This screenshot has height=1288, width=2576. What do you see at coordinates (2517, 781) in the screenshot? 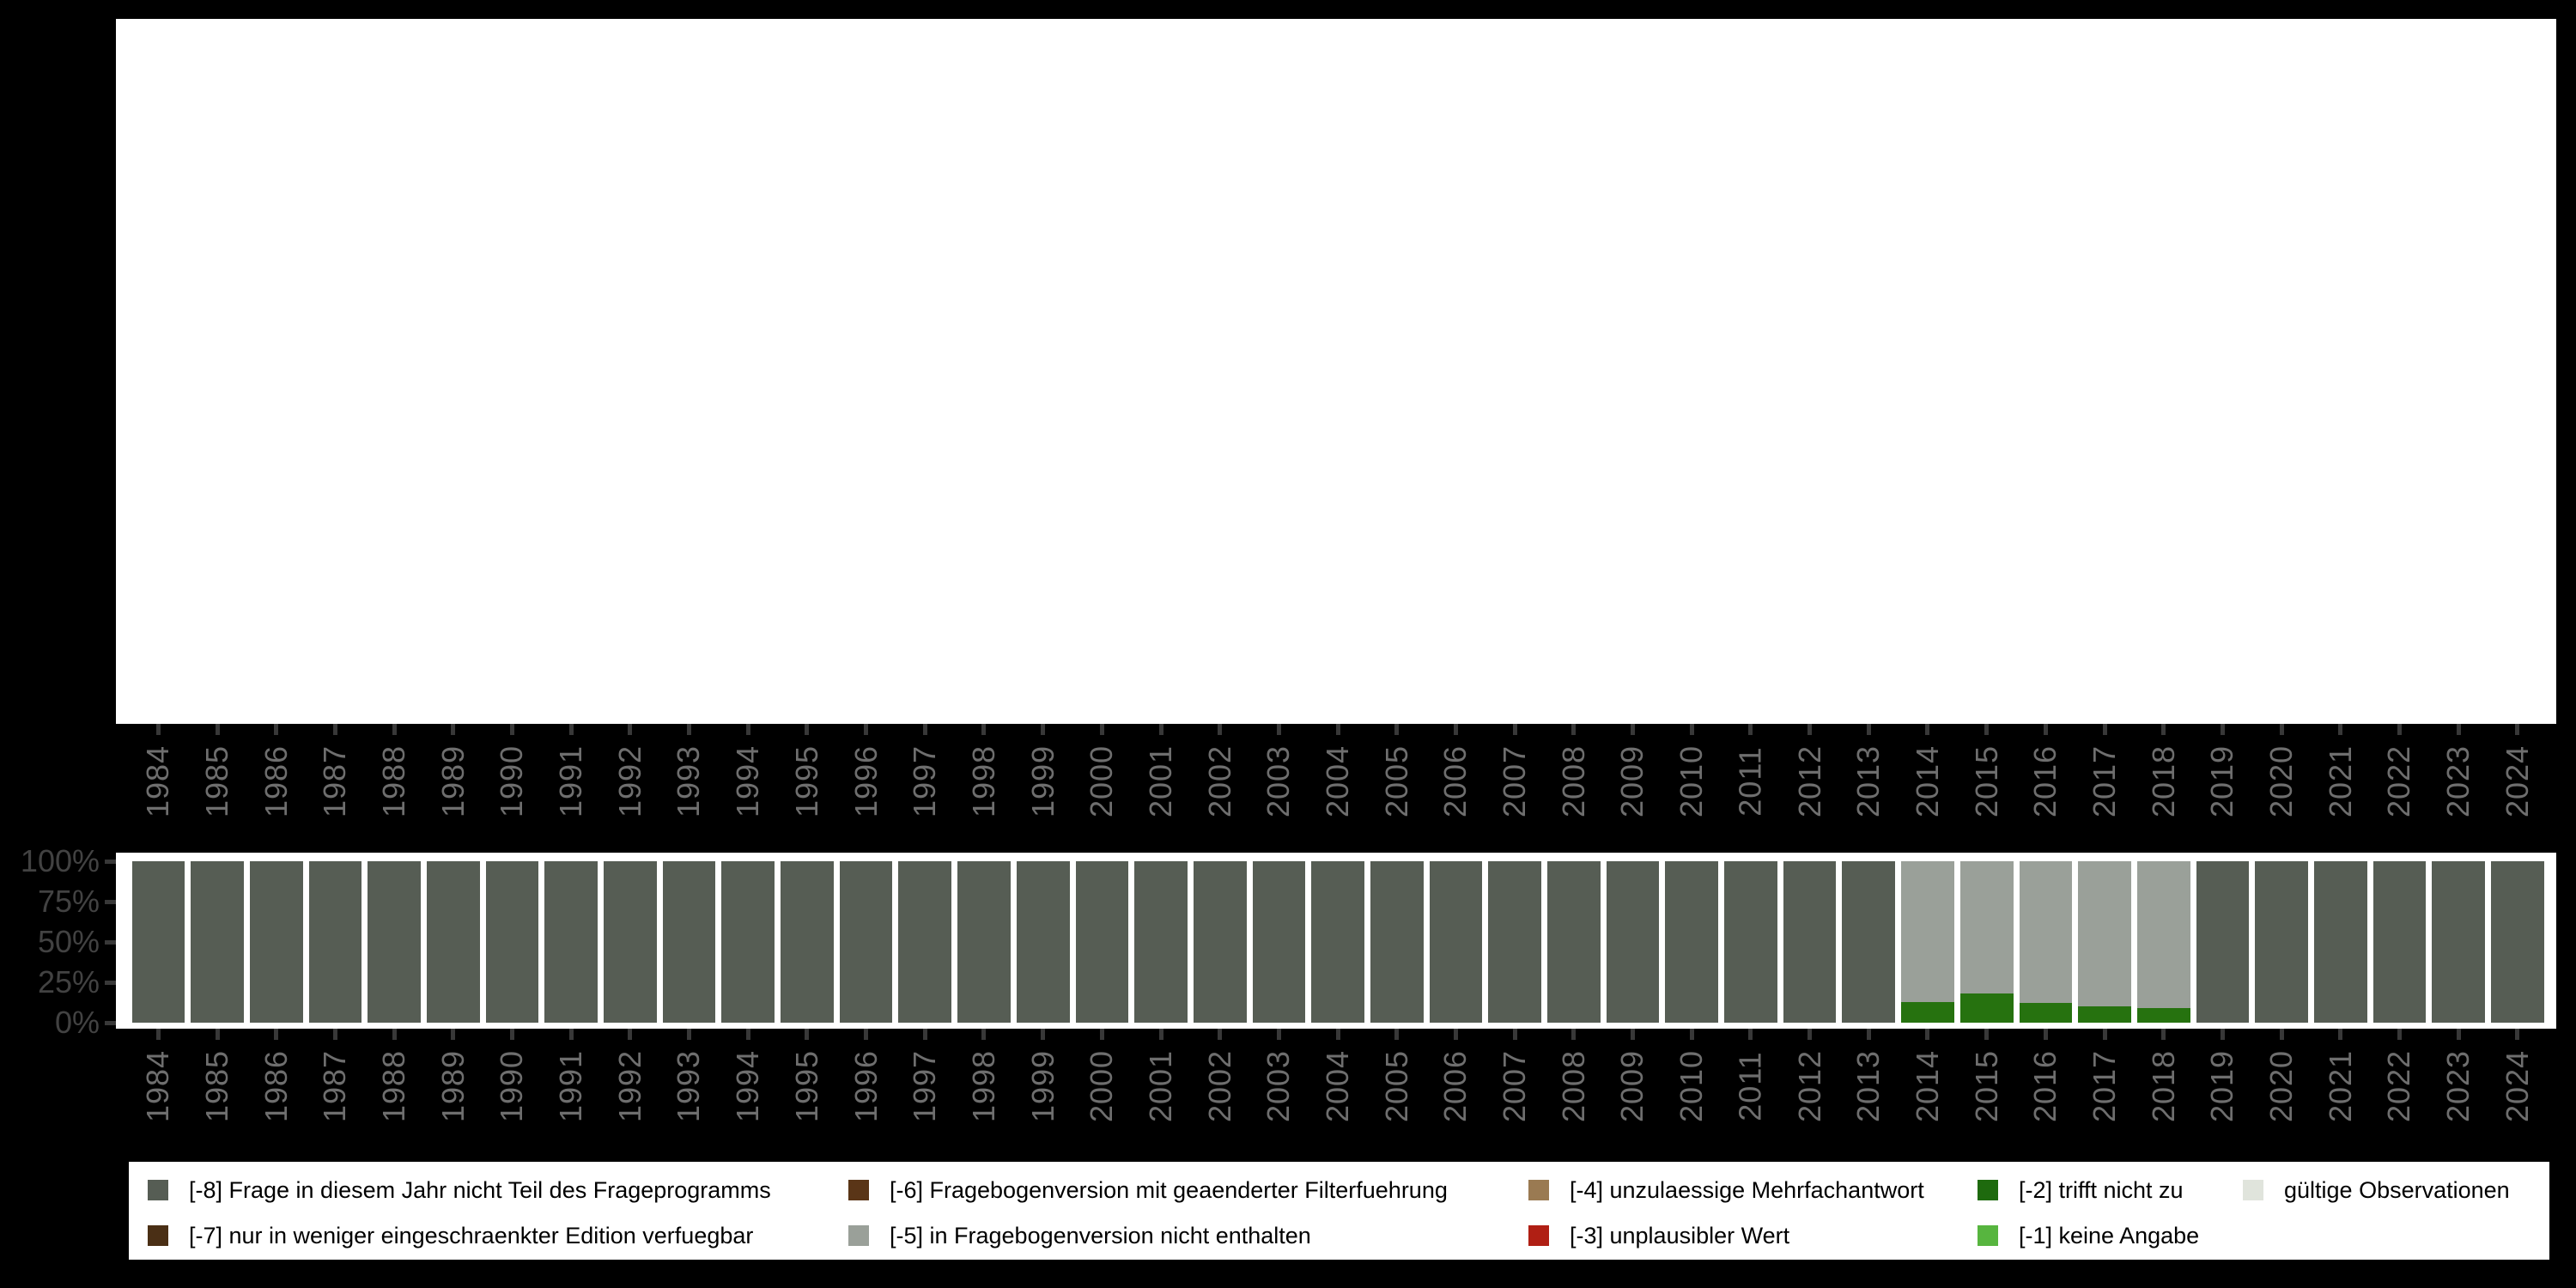
I see `x-year-label: 2024` at bounding box center [2517, 781].